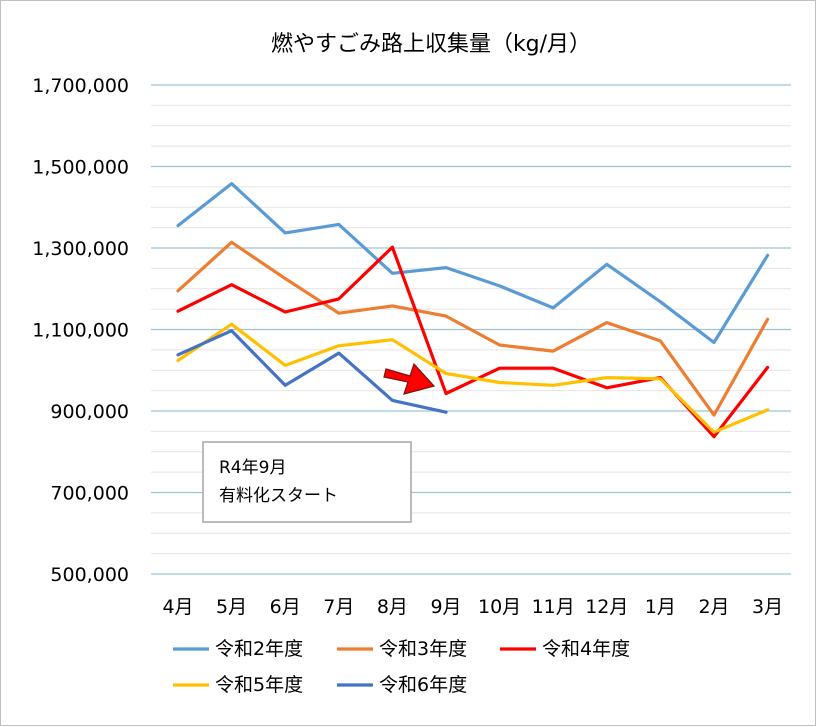 This screenshot has width=816, height=727. What do you see at coordinates (423, 685) in the screenshot?
I see `legend-label: 令和6年度` at bounding box center [423, 685].